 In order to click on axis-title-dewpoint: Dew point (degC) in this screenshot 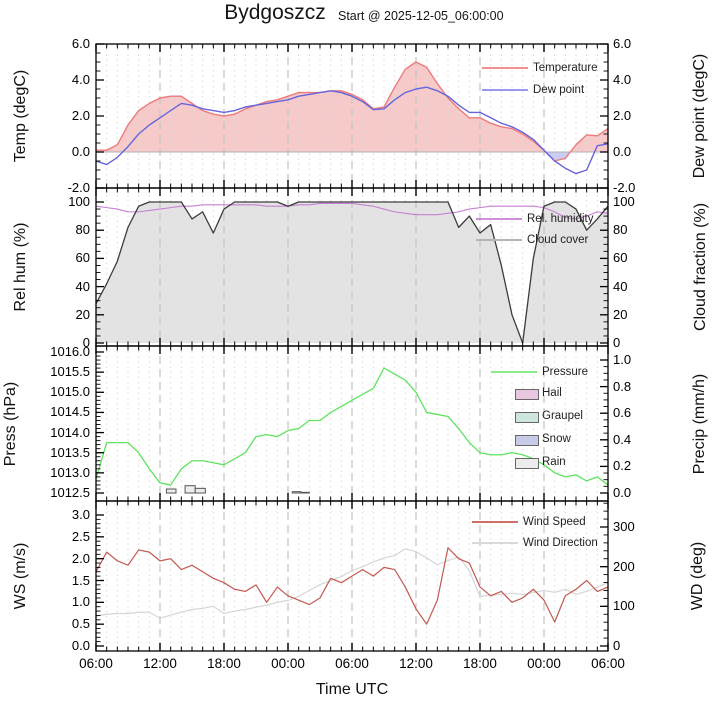, I will do `click(699, 116)`.